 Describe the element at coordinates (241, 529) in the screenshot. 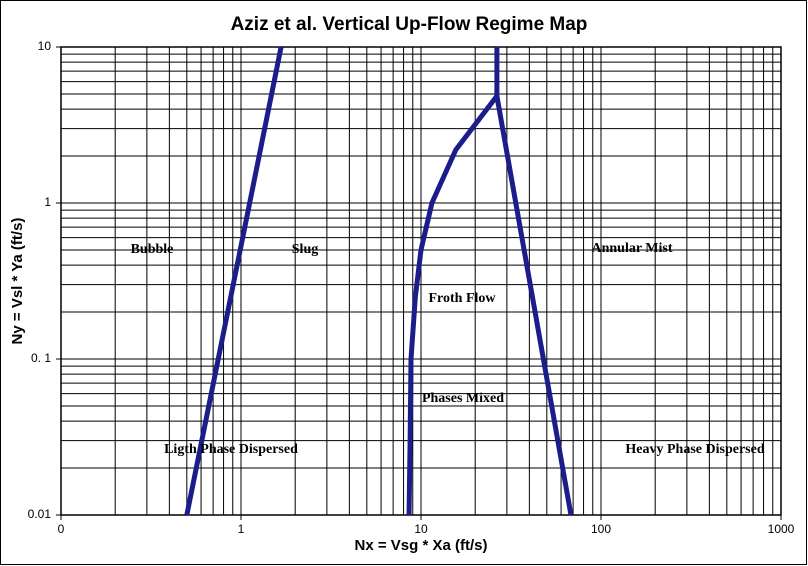

I see `x-tick-label: 1` at that location.